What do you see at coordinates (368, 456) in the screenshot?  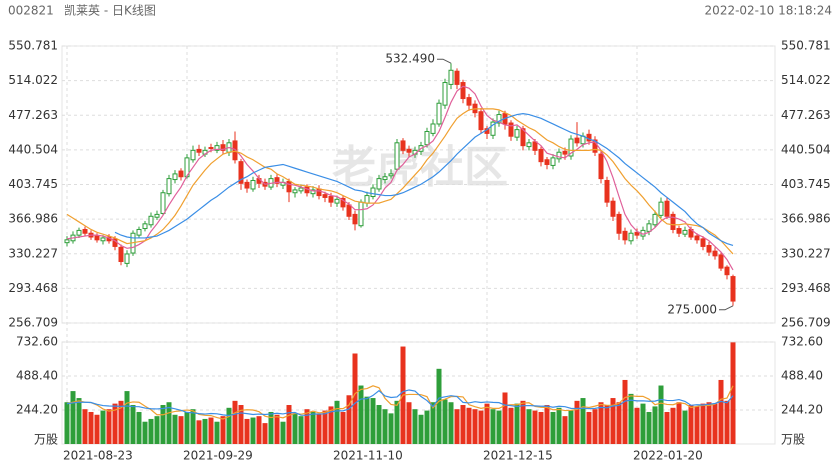 I see `x-tick-label: 2021-11-10` at bounding box center [368, 456].